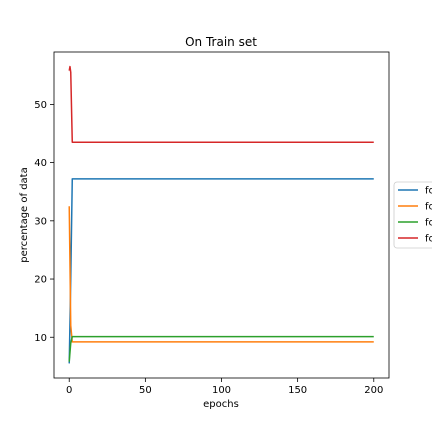 This screenshot has width=432, height=432. What do you see at coordinates (297, 390) in the screenshot?
I see `x-tick-label: 150` at bounding box center [297, 390].